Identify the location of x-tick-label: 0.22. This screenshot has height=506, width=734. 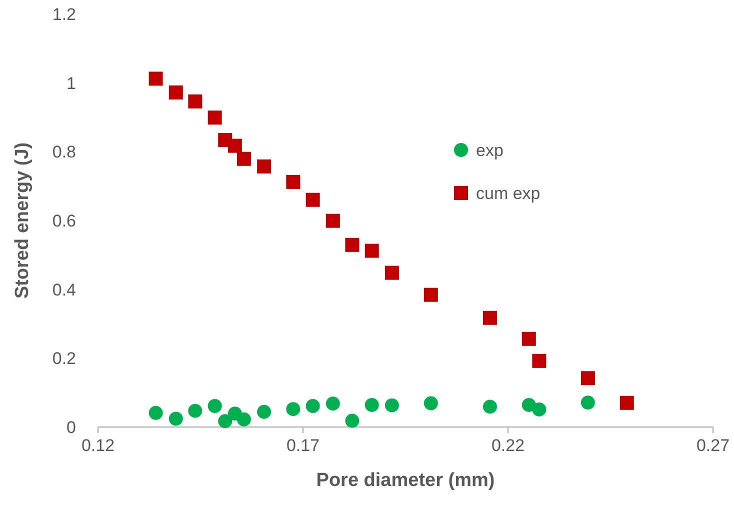
(508, 445).